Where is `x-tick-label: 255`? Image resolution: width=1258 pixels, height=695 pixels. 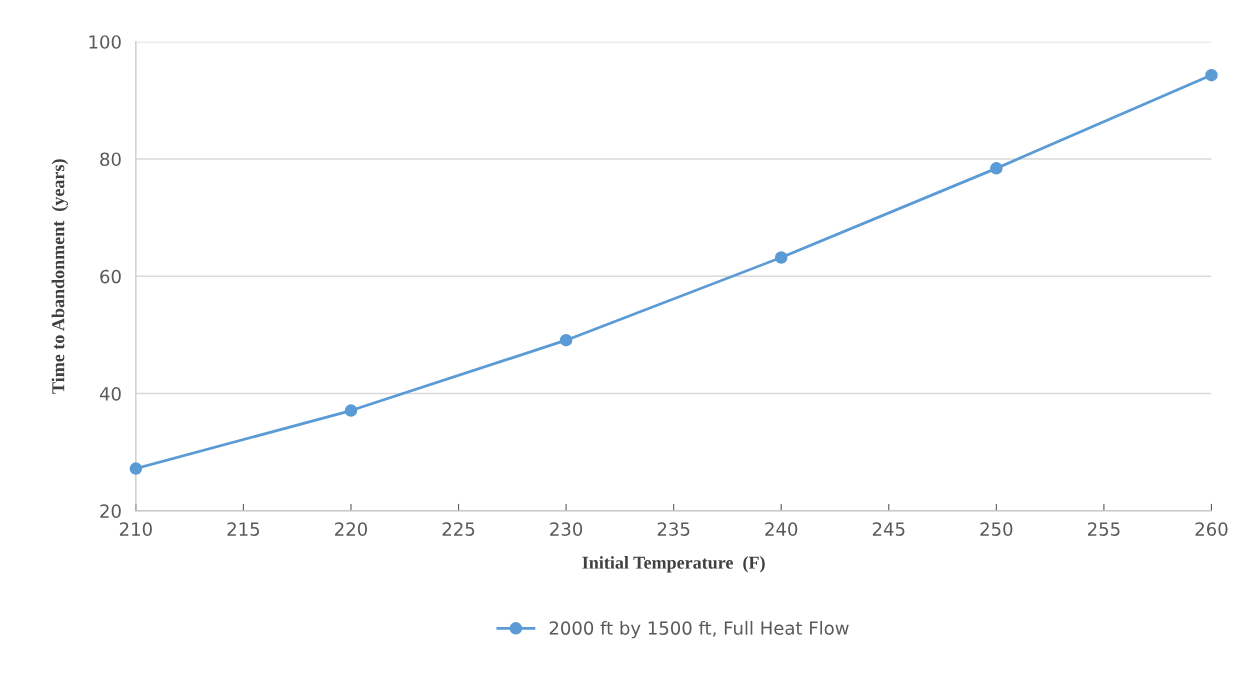 x-tick-label: 255 is located at coordinates (1103, 529).